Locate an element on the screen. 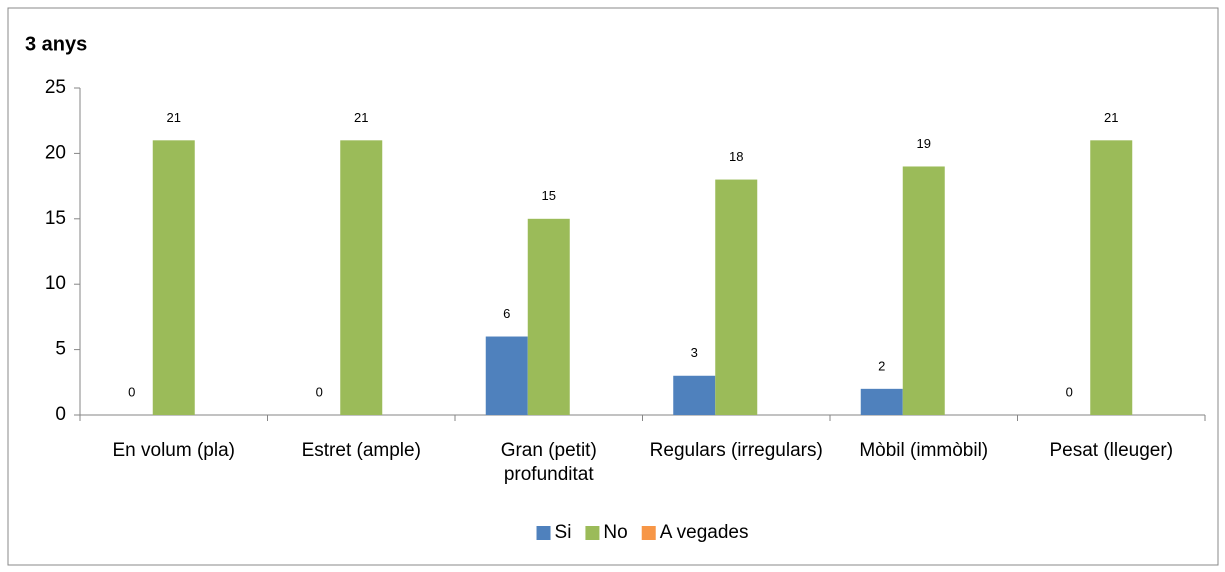  data-label: 6 is located at coordinates (506, 313).